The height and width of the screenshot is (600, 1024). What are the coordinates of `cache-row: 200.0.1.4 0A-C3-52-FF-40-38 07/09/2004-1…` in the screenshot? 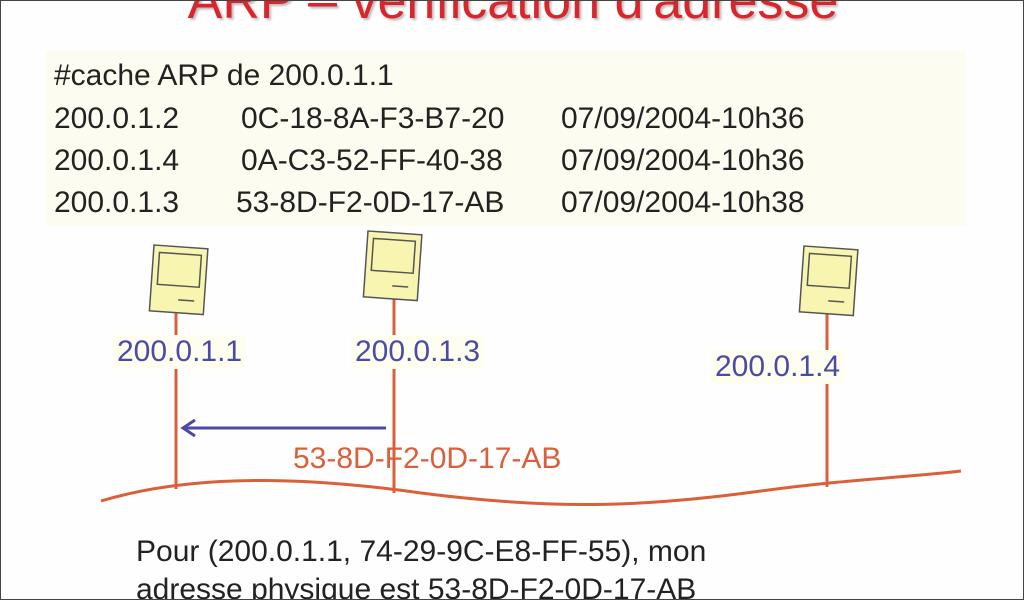 It's located at (504, 162).